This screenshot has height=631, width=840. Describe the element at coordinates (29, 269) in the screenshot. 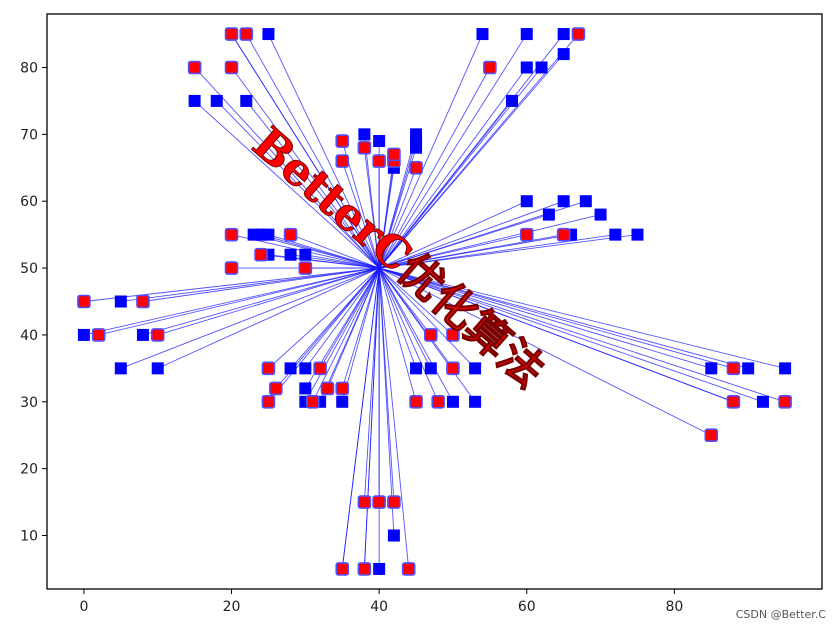

I see `y-tick-label: 50` at that location.